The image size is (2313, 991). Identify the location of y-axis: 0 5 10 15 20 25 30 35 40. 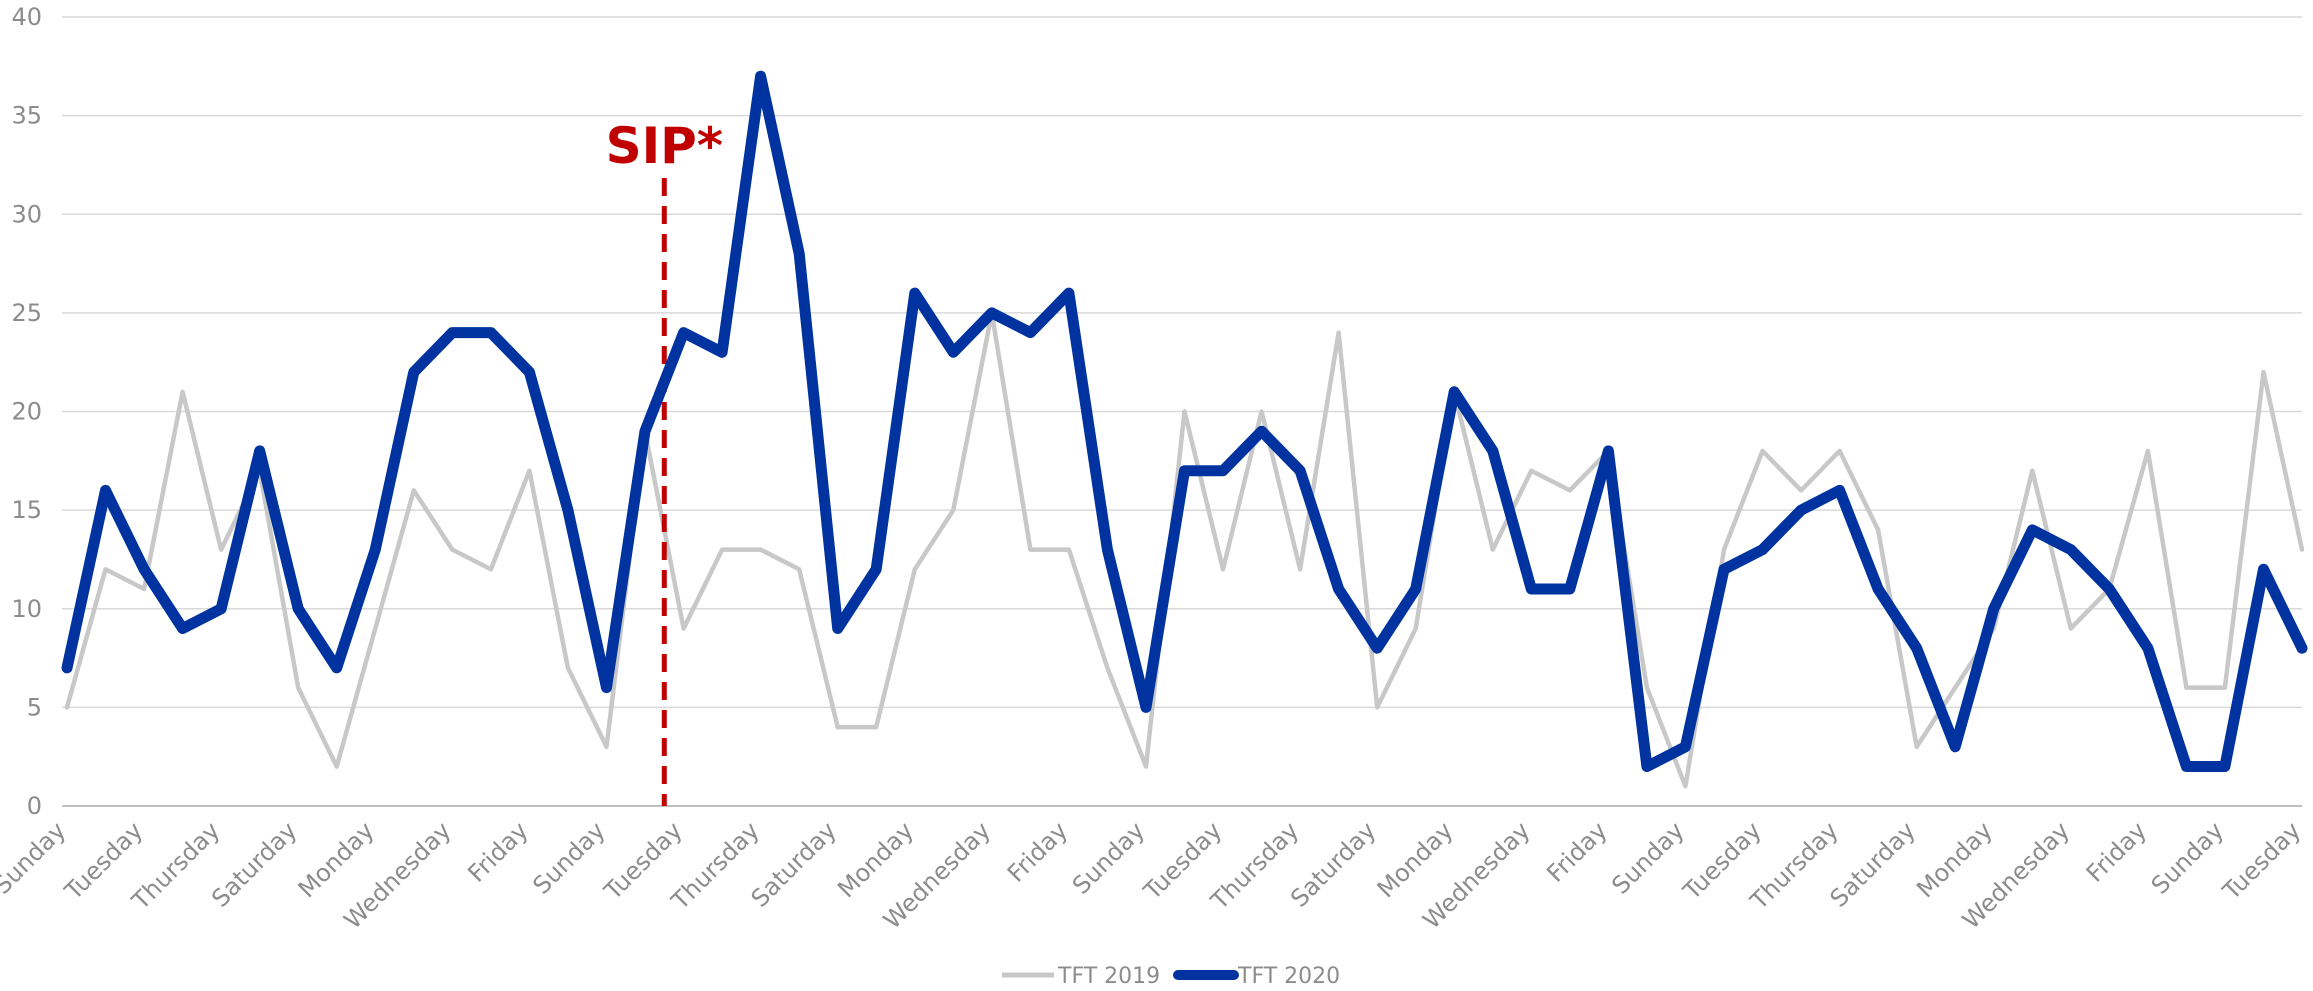
(26, 411).